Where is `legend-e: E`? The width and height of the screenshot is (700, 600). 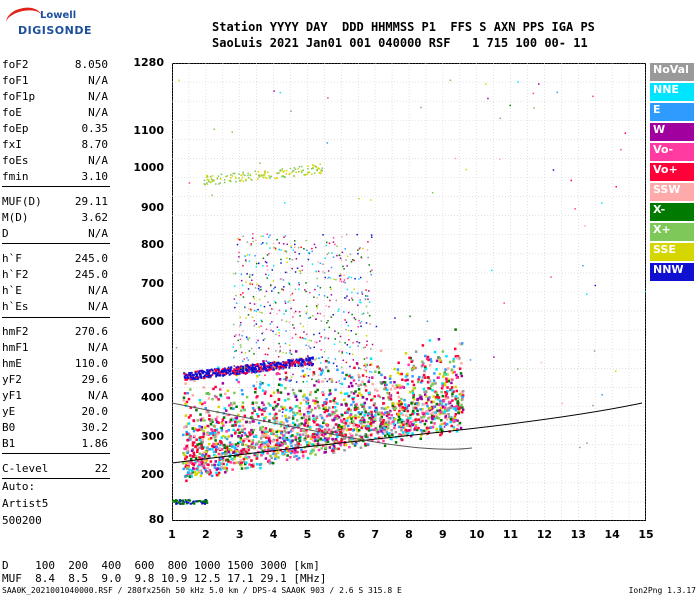 legend-e: E is located at coordinates (672, 112).